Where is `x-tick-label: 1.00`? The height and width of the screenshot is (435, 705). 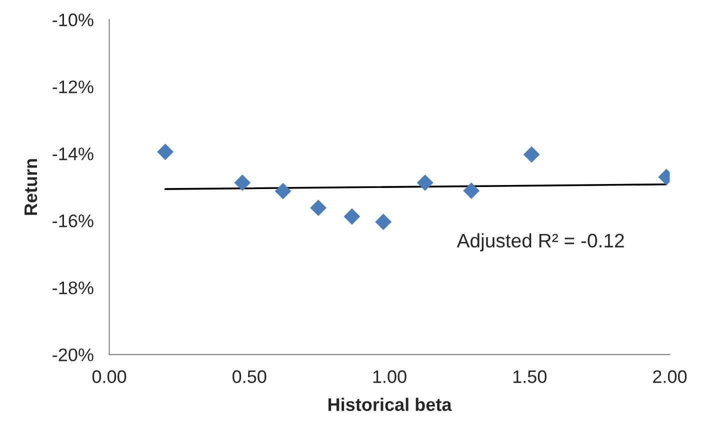 x-tick-label: 1.00 is located at coordinates (389, 377).